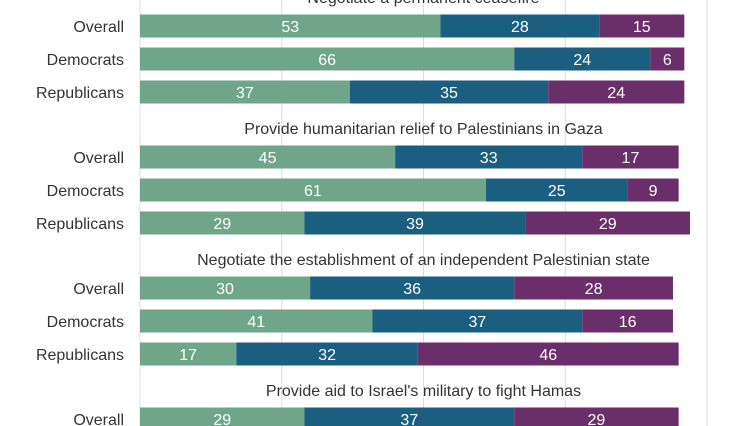  I want to click on data-label: 15, so click(642, 27).